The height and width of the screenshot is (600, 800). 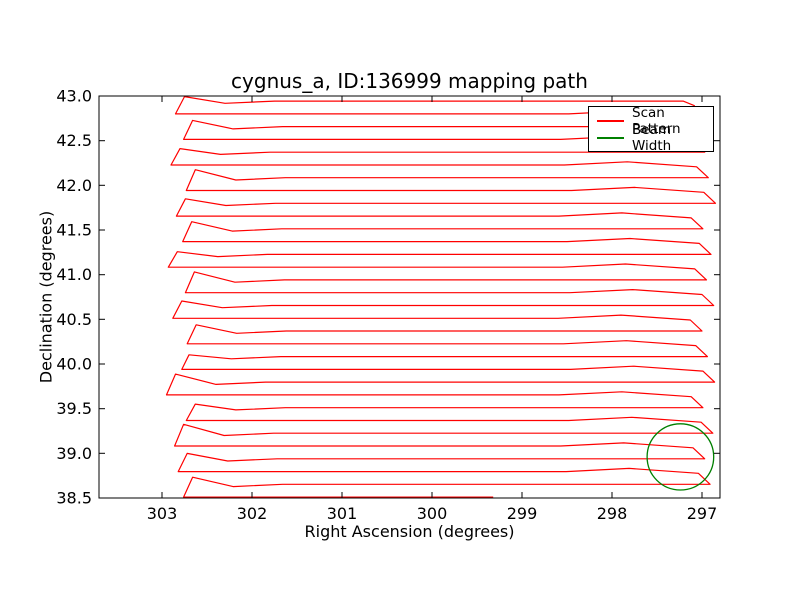 What do you see at coordinates (74, 408) in the screenshot?
I see `y-tick-label: 39.5` at bounding box center [74, 408].